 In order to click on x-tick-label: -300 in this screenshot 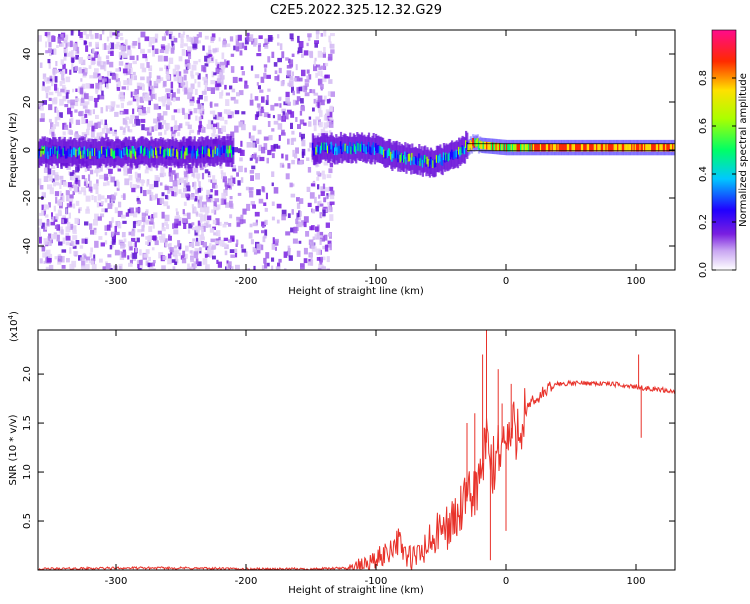, I will do `click(116, 581)`.